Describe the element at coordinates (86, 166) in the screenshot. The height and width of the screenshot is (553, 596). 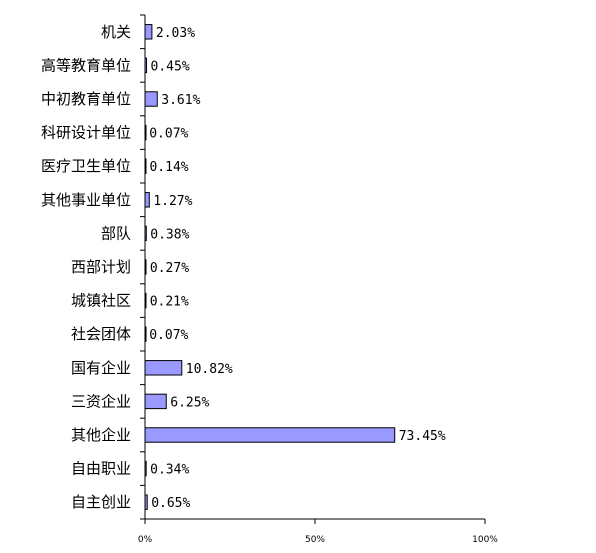
I see `category-label: 医疗卫生单位` at that location.